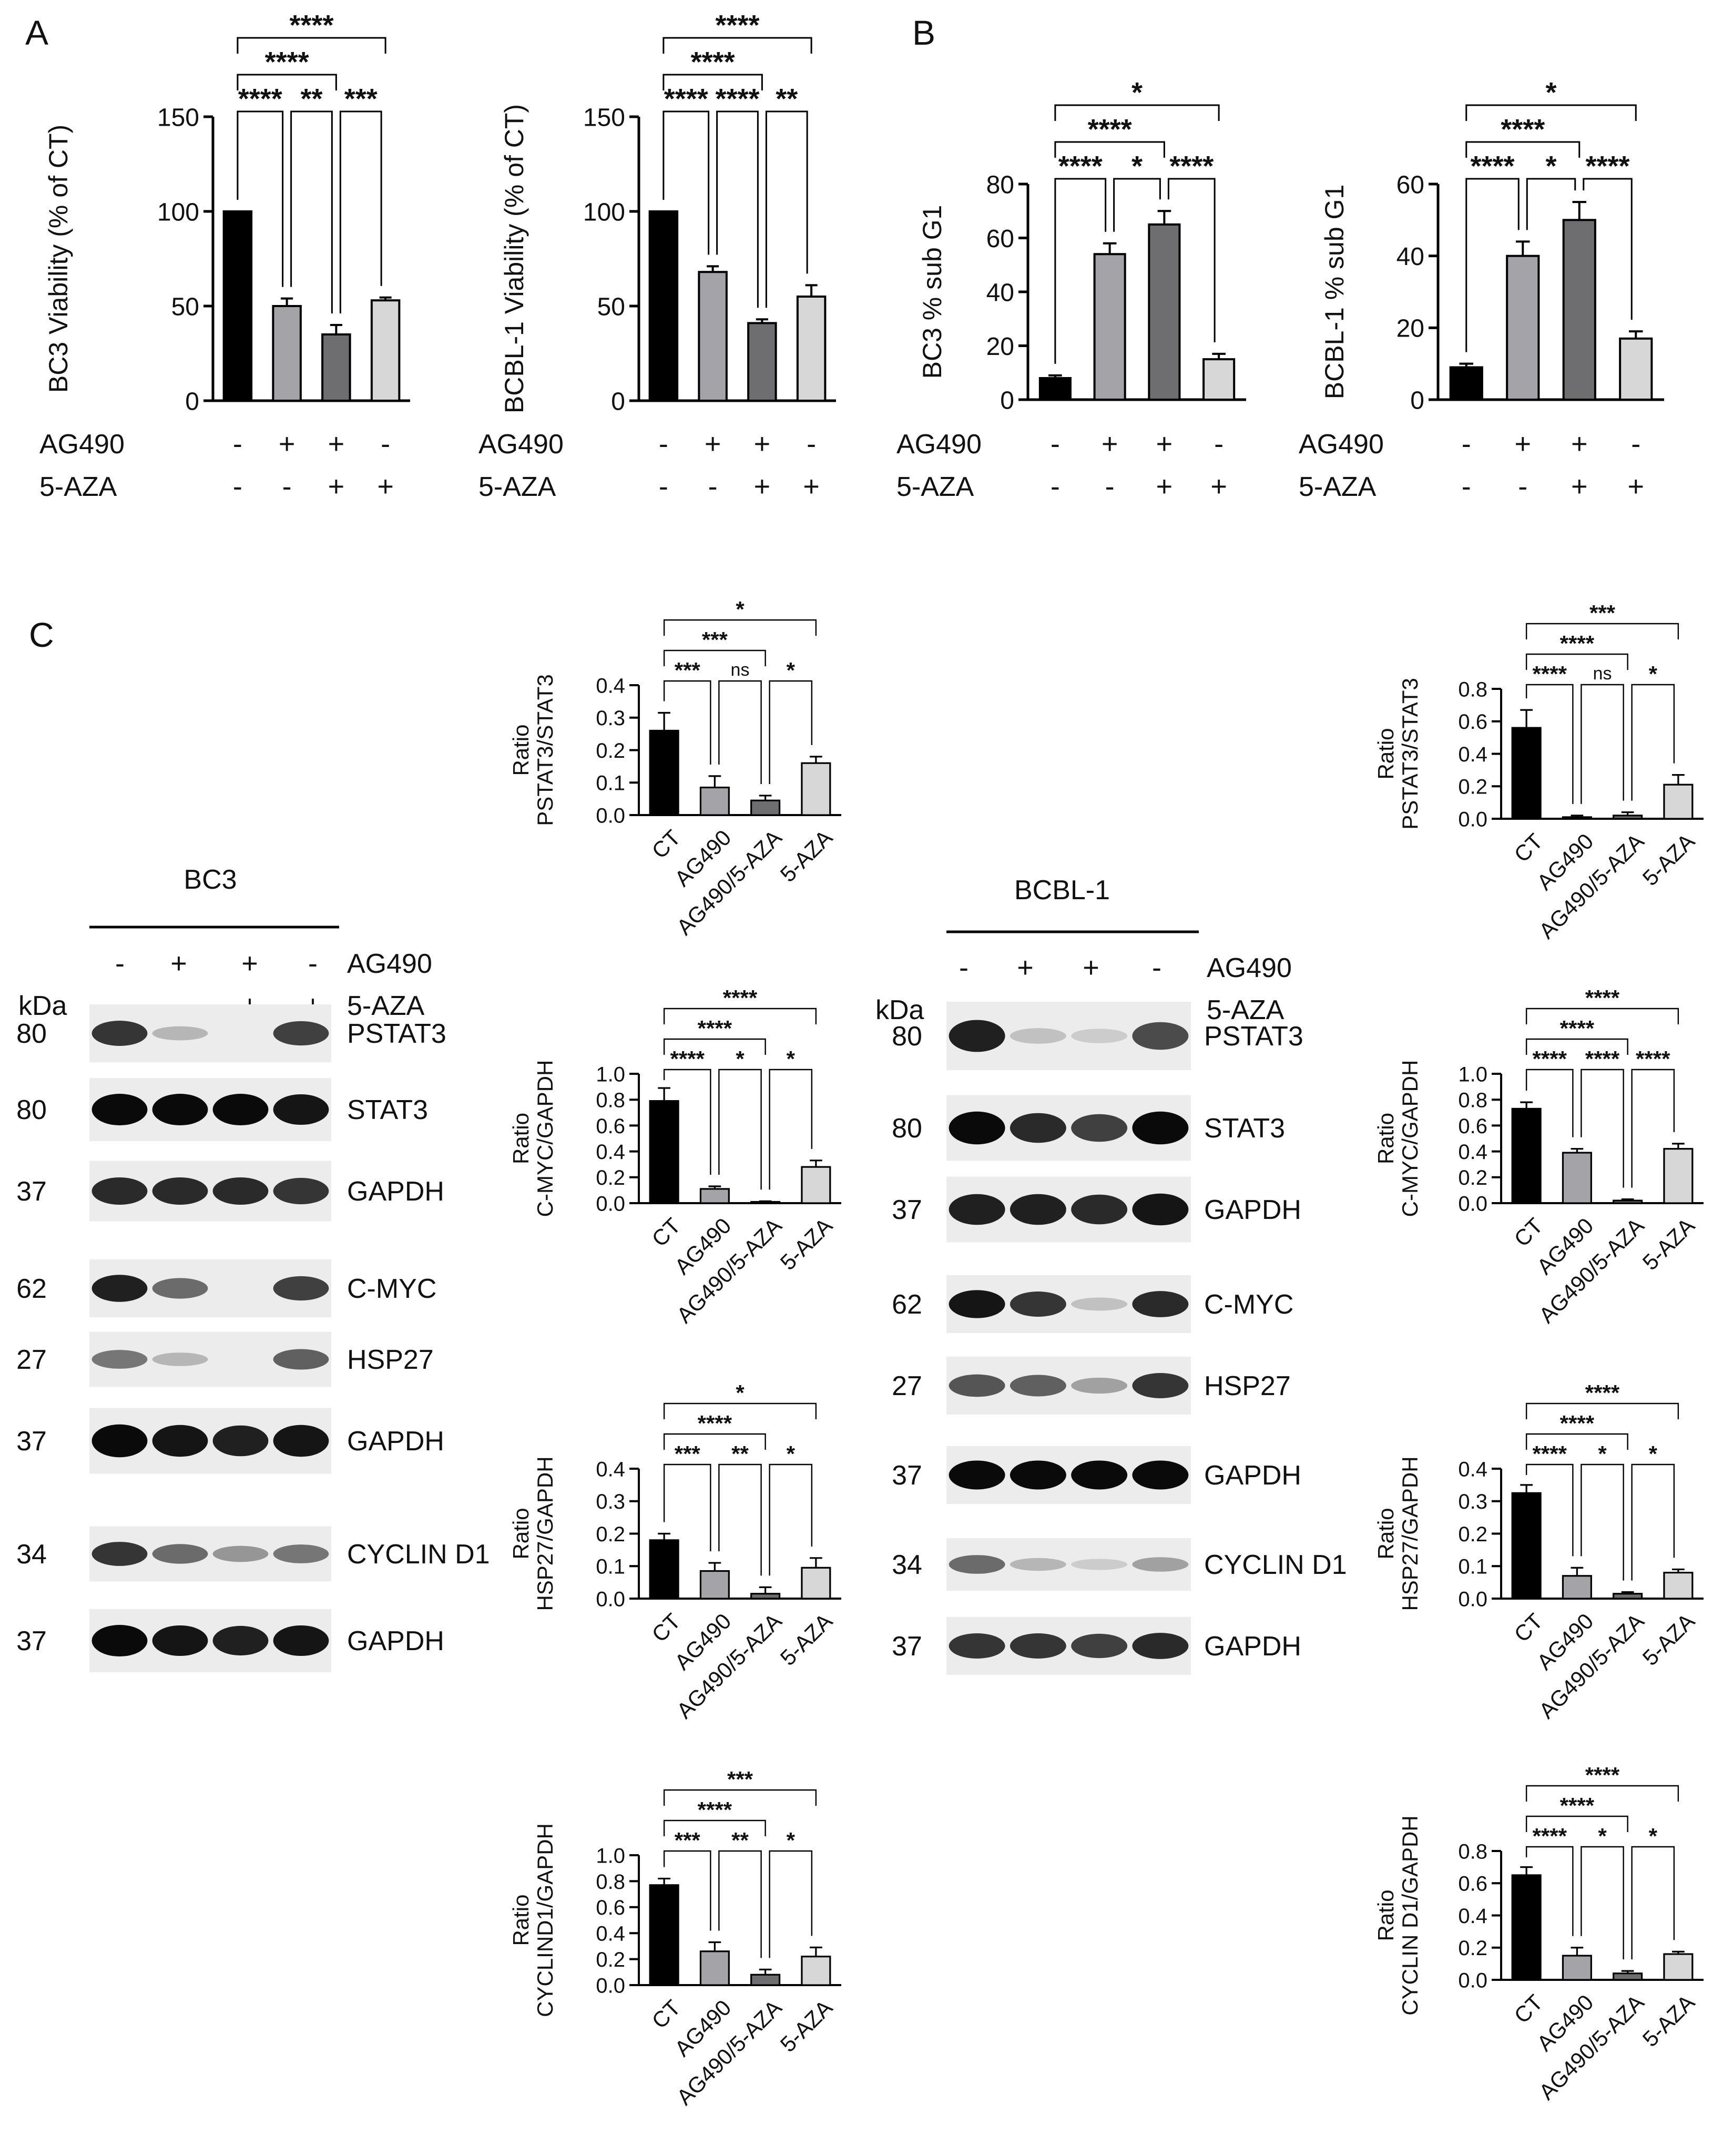 This screenshot has height=2156, width=1733. Describe the element at coordinates (1410, 329) in the screenshot. I see `y-tick-label: 20` at that location.